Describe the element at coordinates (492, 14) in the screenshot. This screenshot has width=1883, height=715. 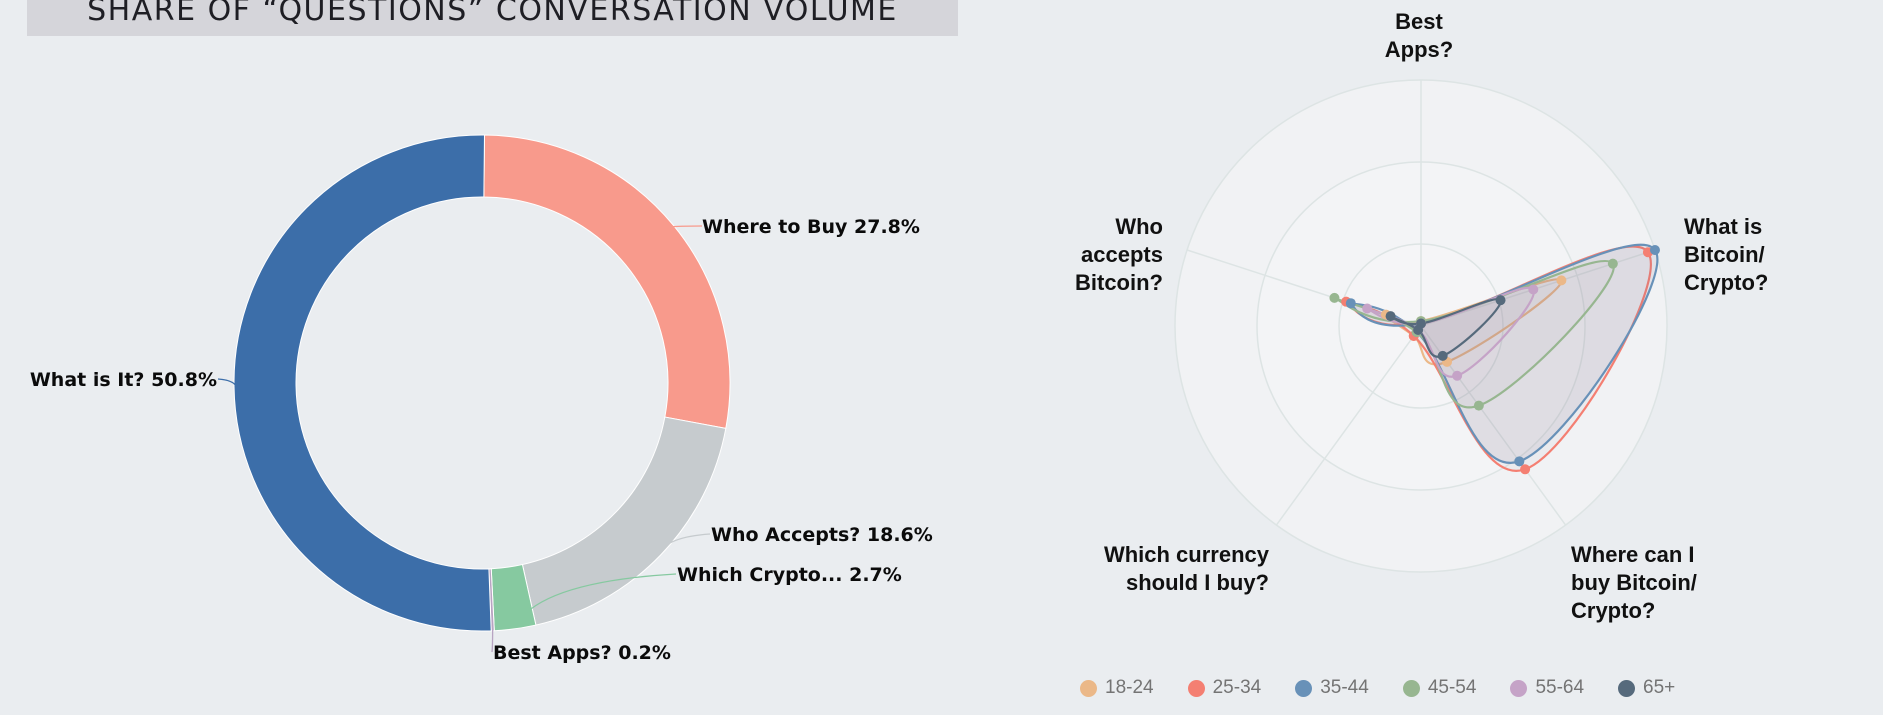
I see `page-title: SHARE OF “QUESTIONS” CONVERSATION VOLUME` at that location.